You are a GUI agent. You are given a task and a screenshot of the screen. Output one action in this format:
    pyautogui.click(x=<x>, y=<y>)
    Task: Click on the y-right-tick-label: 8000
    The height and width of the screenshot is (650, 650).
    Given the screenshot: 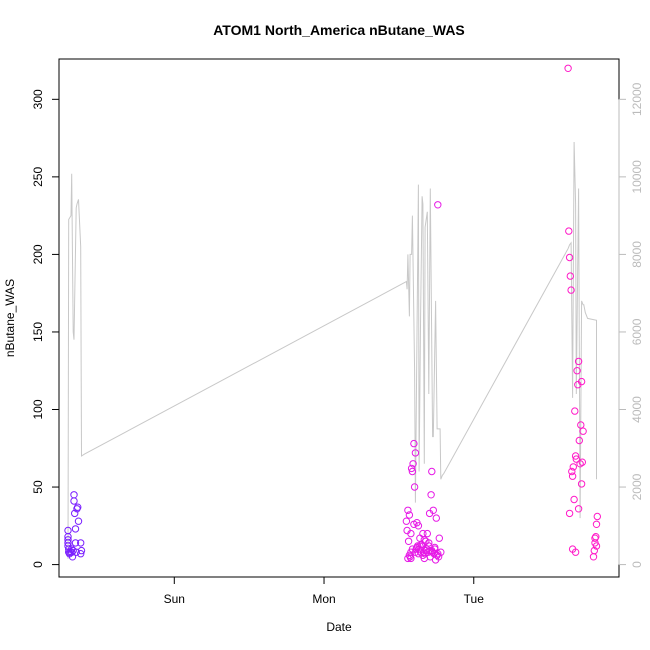 What is the action you would take?
    pyautogui.click(x=637, y=254)
    